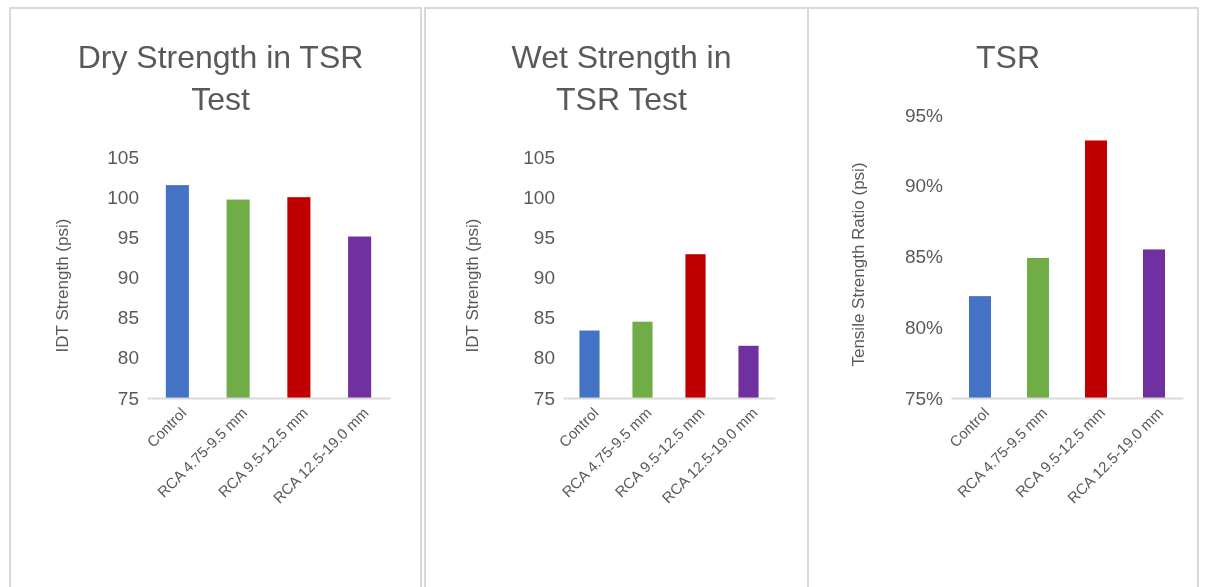  Describe the element at coordinates (924, 398) in the screenshot. I see `y-tick-label: 75%` at that location.